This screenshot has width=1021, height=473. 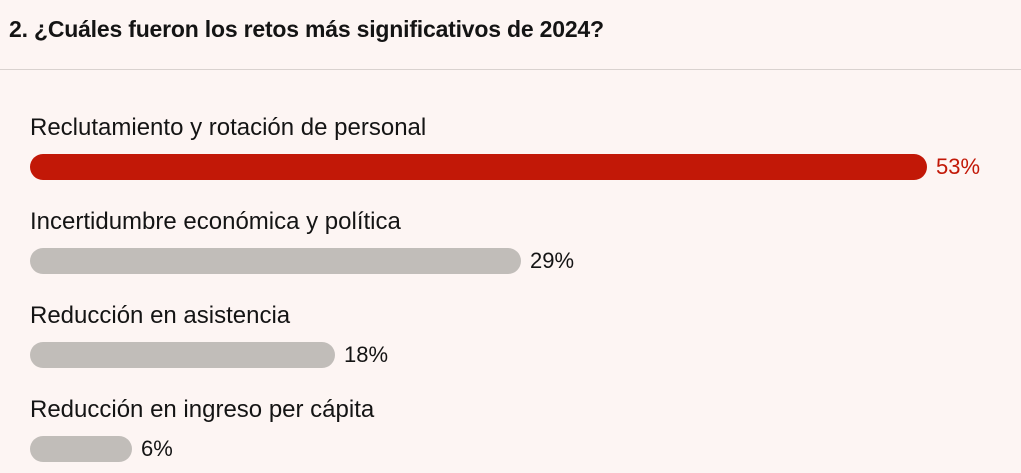 I want to click on bar-track: 53%, so click(x=520, y=167).